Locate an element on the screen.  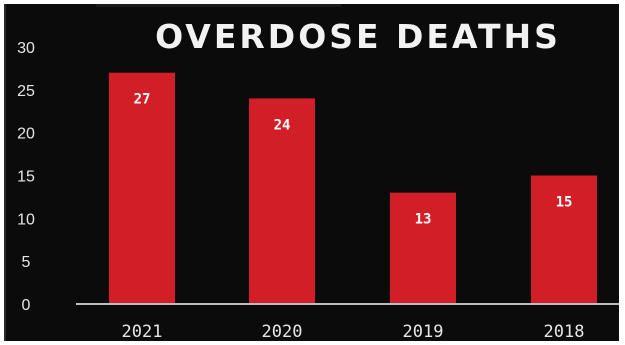
data-label-2020: 24 is located at coordinates (282, 125).